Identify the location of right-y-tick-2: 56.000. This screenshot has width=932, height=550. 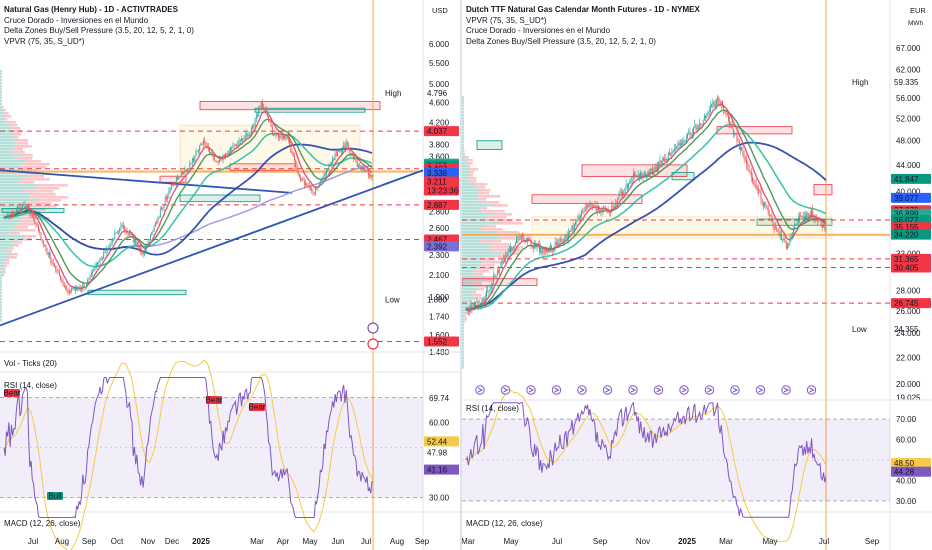
(908, 98).